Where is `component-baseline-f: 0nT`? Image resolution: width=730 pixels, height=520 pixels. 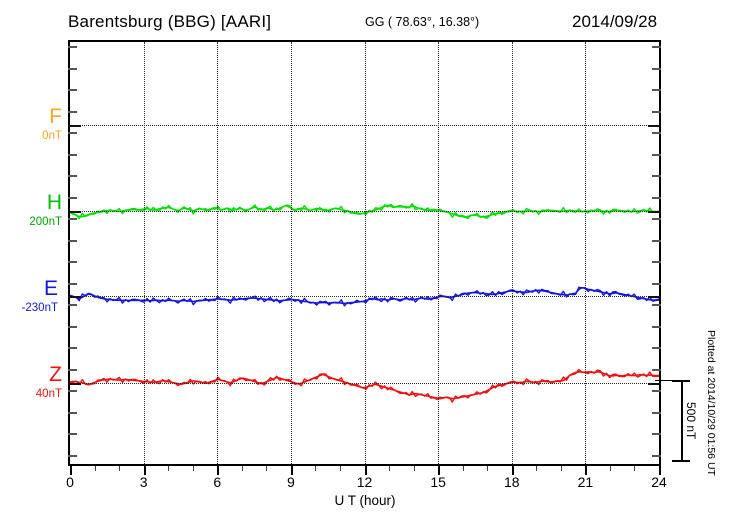 component-baseline-f: 0nT is located at coordinates (52, 136).